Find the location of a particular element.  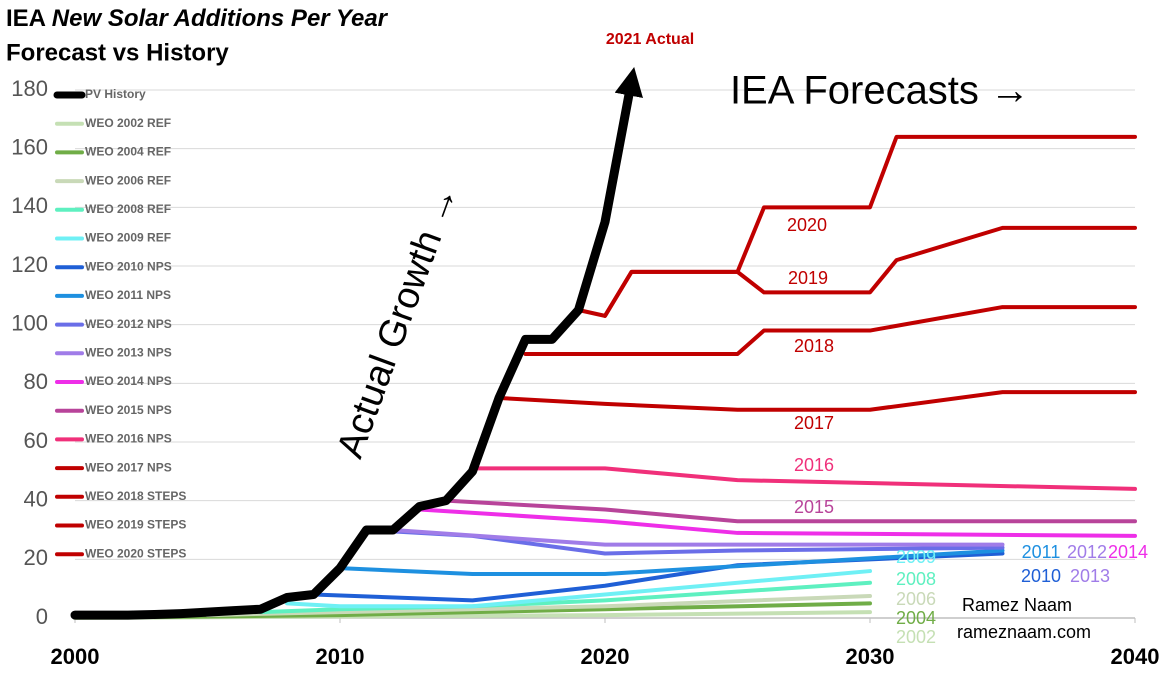

annotation: 2012 is located at coordinates (1087, 552).